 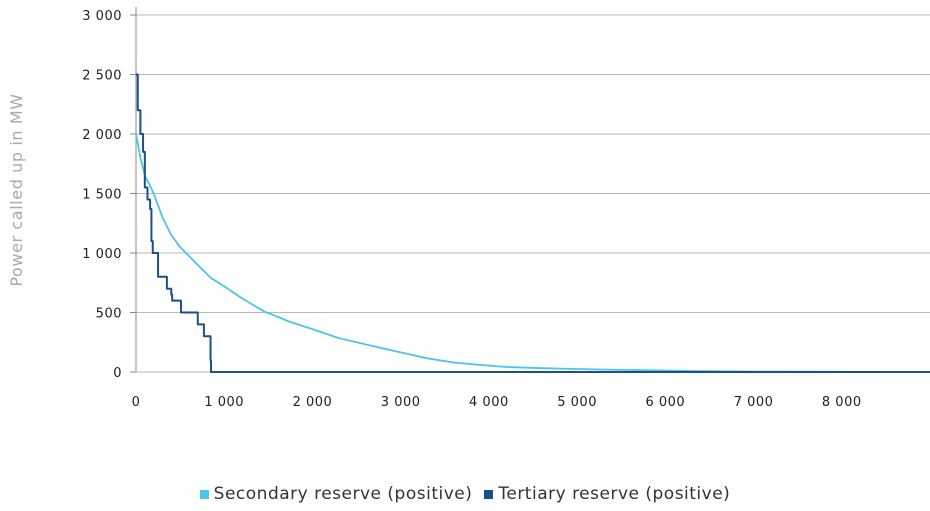 I want to click on y-tick-label: 2 500, so click(x=102, y=76).